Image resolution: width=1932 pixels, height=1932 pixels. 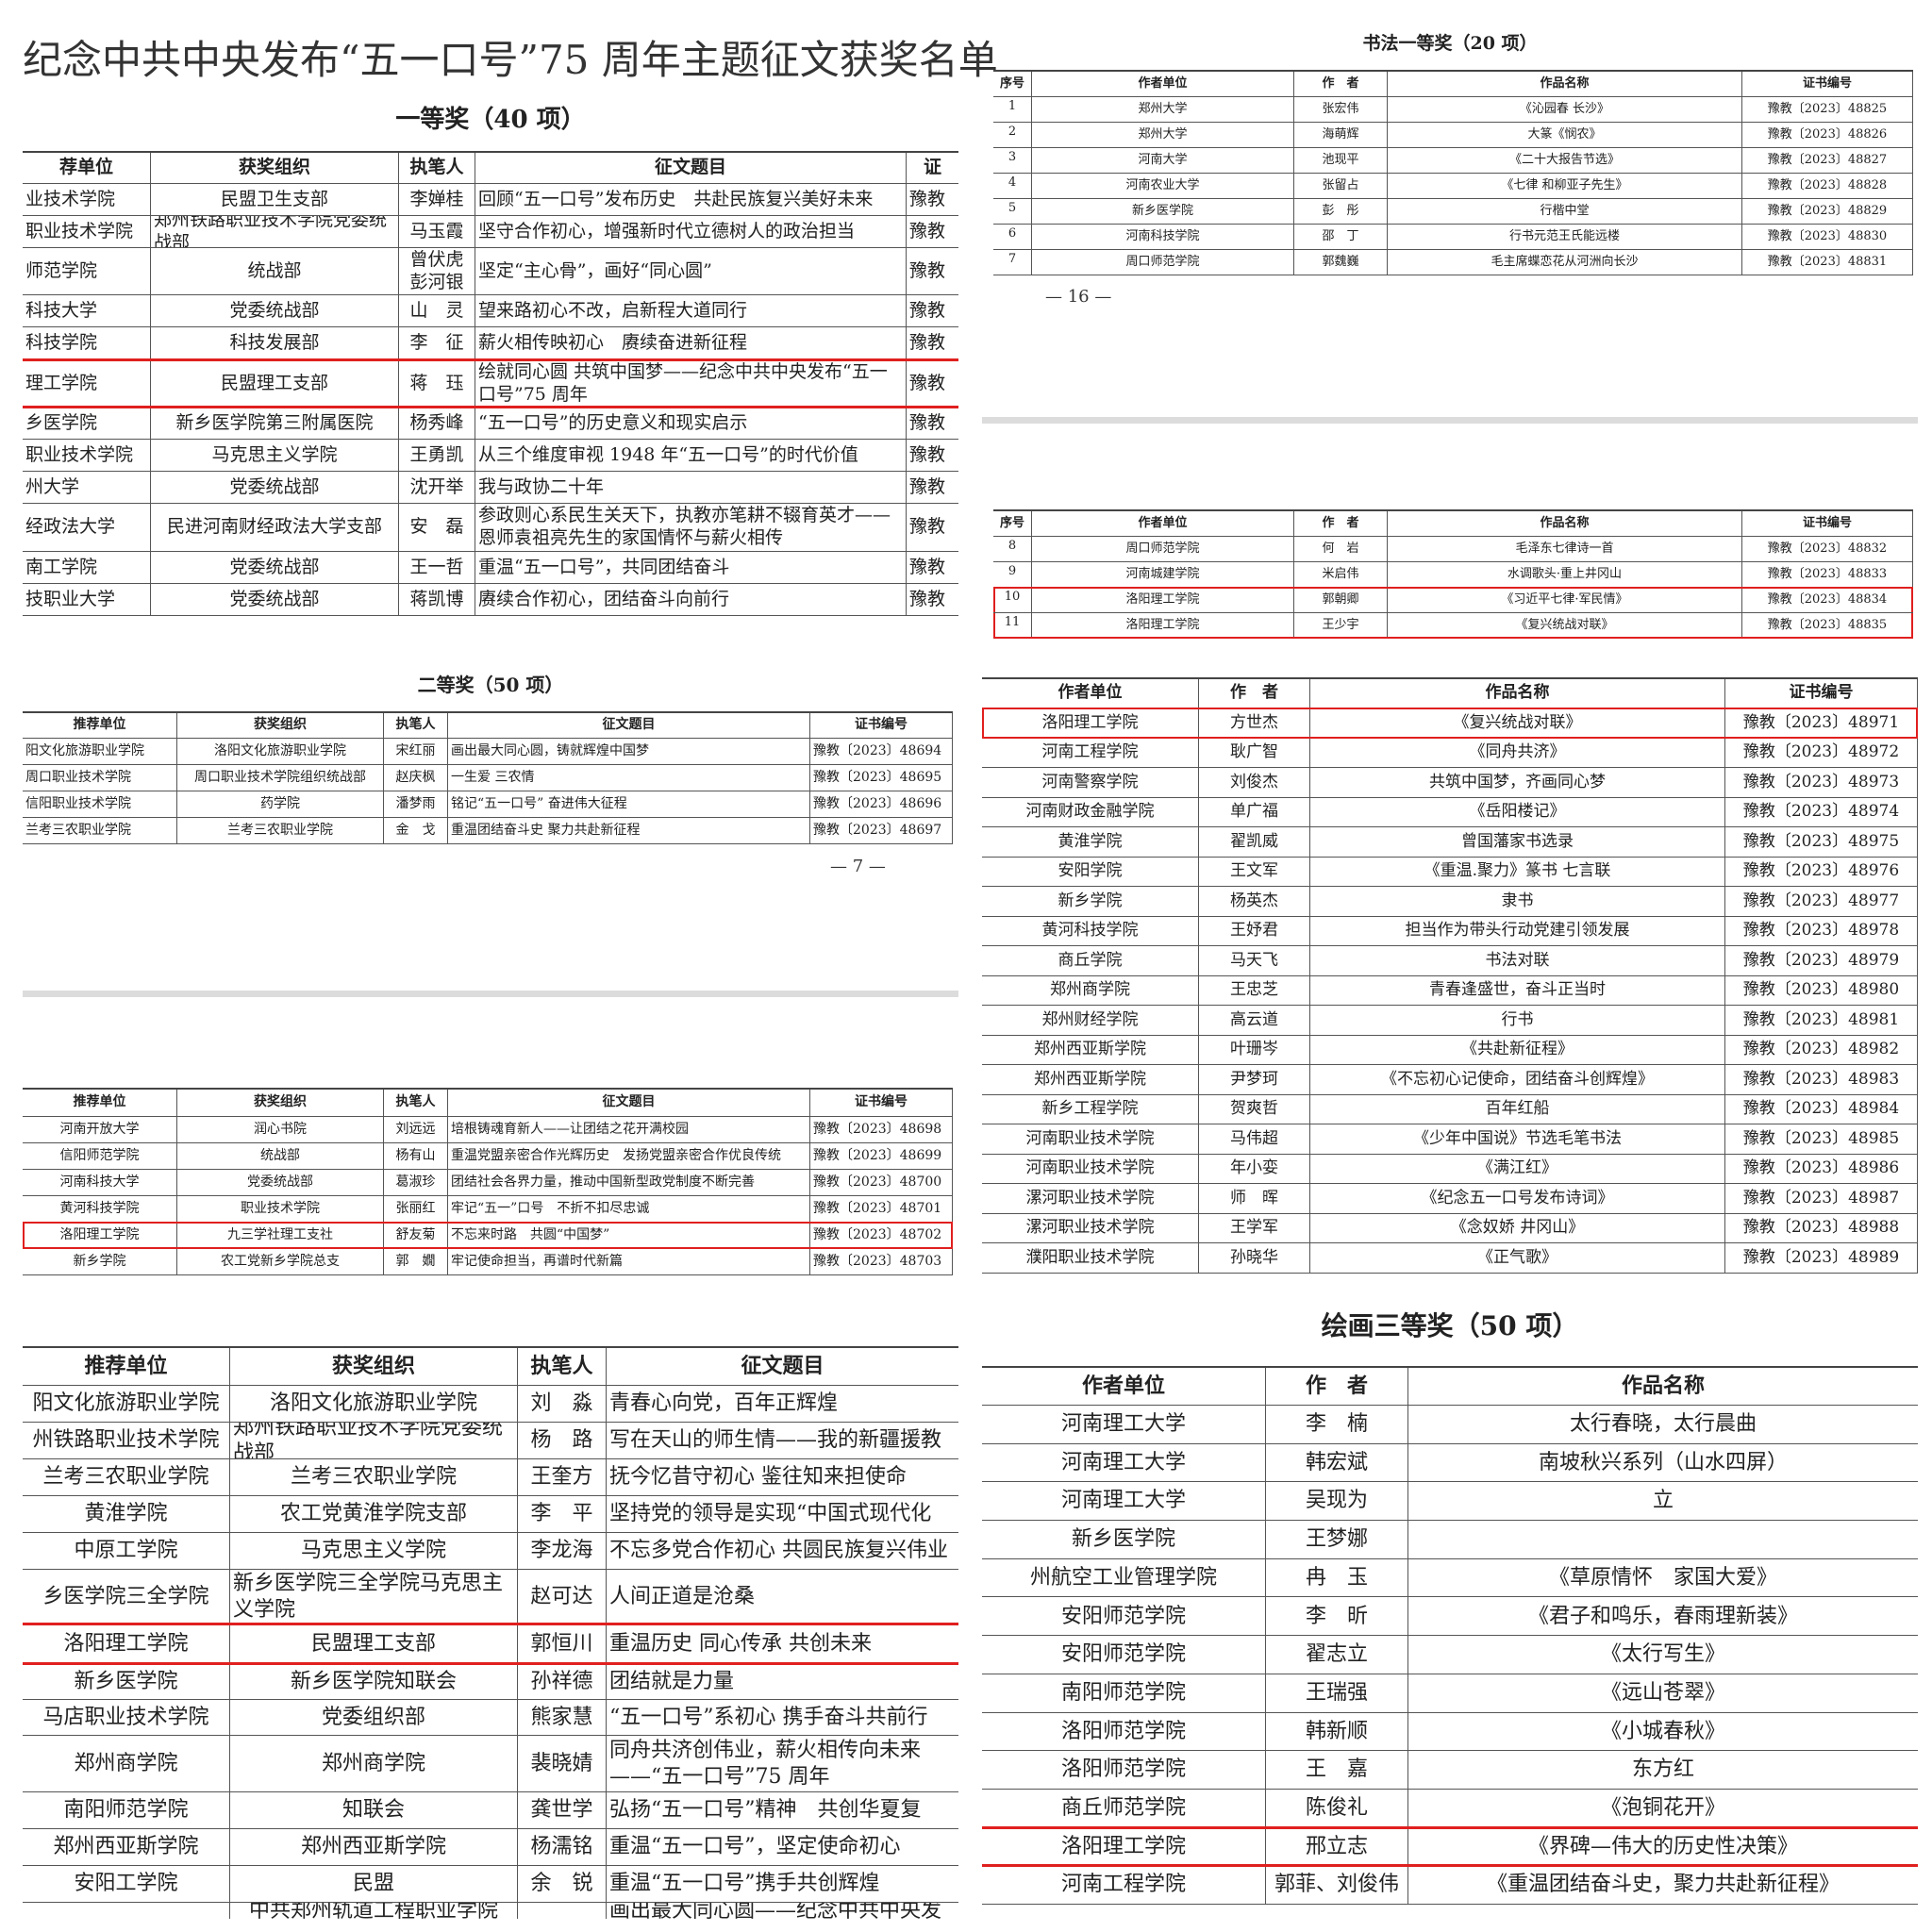 I want to click on table-cell: 豫教〔2023〕48985, so click(x=1822, y=1139).